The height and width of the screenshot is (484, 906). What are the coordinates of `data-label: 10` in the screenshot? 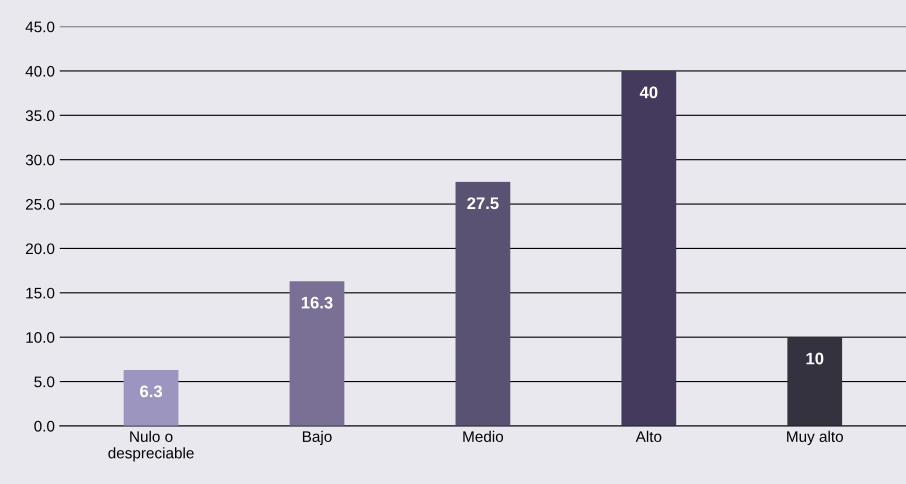 It's located at (815, 358).